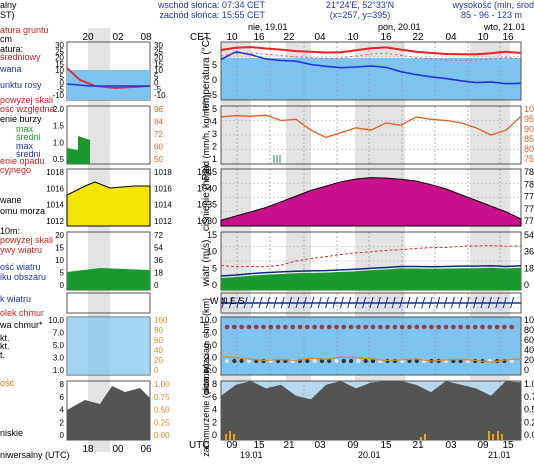 The width and height of the screenshot is (534, 467). What do you see at coordinates (15, 170) in the screenshot?
I see `legend-text: cyjnego` at bounding box center [15, 170].